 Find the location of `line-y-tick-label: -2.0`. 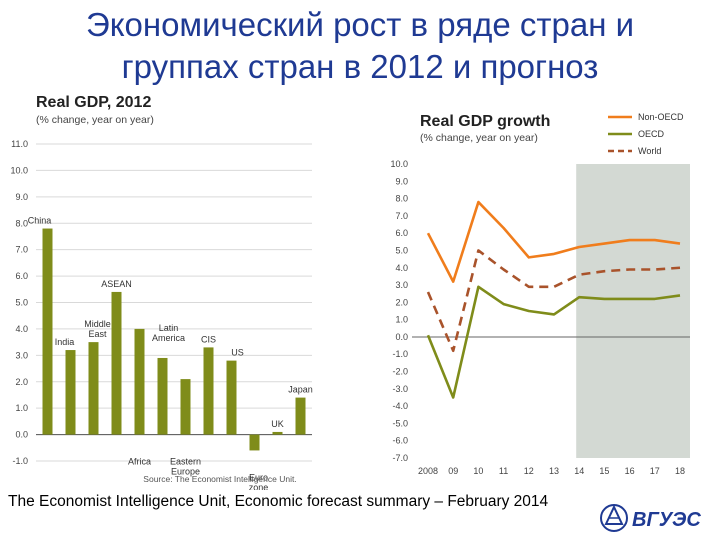

line-y-tick-label: -2.0 is located at coordinates (400, 372).